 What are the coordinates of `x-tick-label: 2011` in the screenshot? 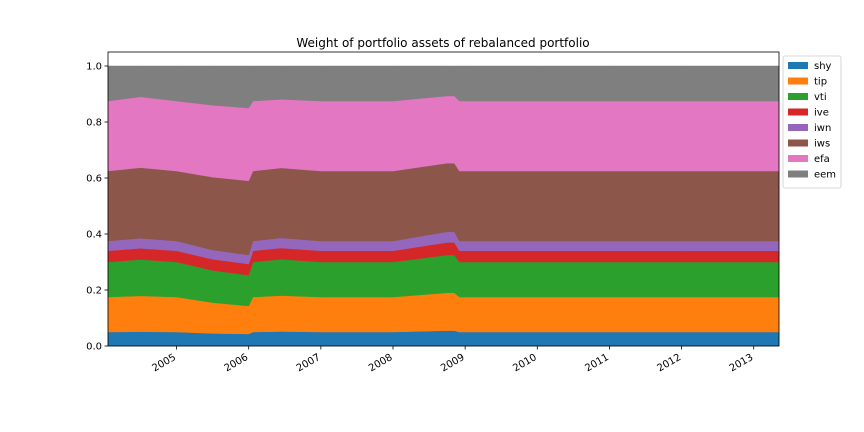 It's located at (597, 363).